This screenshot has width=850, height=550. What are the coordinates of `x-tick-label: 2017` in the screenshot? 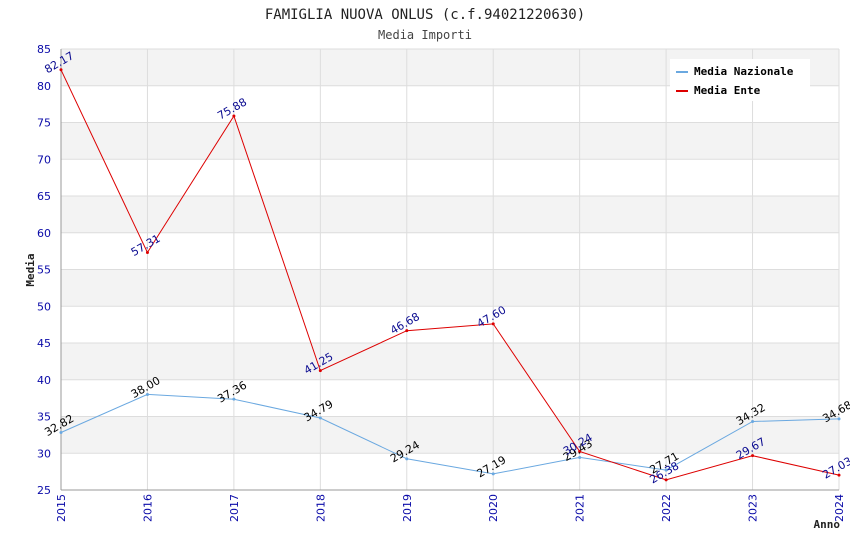 It's located at (234, 508).